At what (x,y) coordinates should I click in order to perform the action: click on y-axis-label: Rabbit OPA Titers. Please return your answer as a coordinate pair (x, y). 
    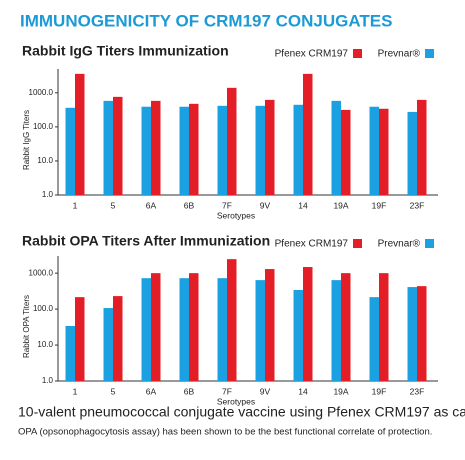
    Looking at the image, I should click on (26, 326).